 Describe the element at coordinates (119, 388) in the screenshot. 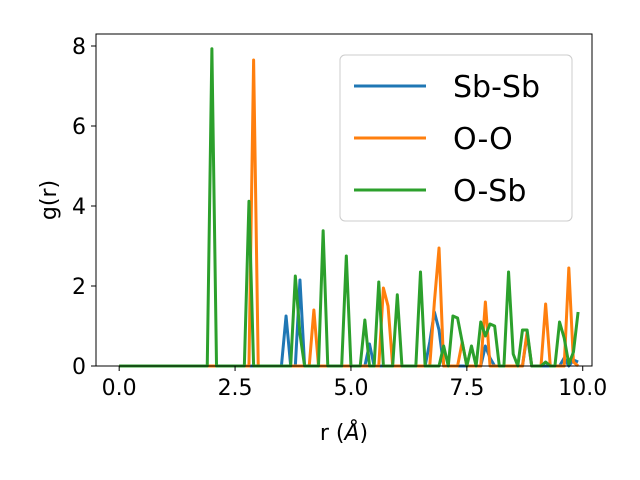

I see `x-tick-label: 0.0` at that location.